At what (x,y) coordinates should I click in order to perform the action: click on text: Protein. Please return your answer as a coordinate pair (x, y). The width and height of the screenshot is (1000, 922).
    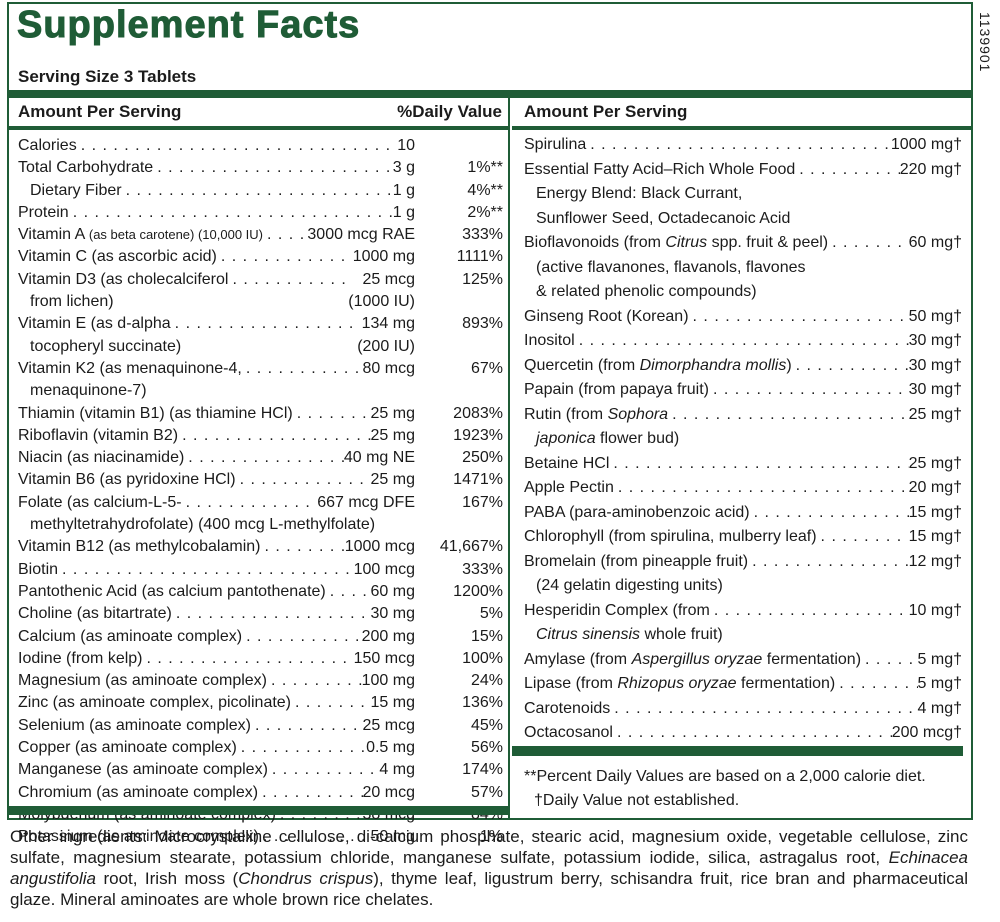
    Looking at the image, I should click on (43, 212).